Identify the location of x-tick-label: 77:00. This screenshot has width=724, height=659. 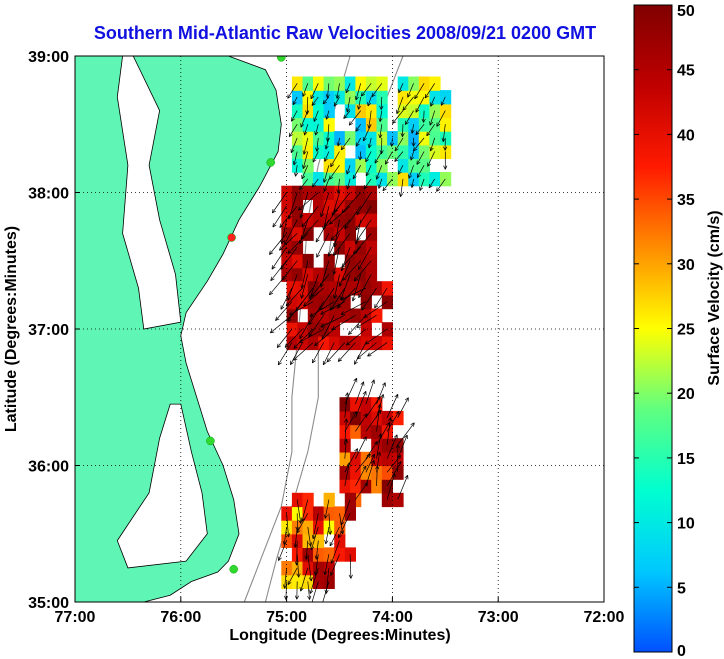
(75, 617).